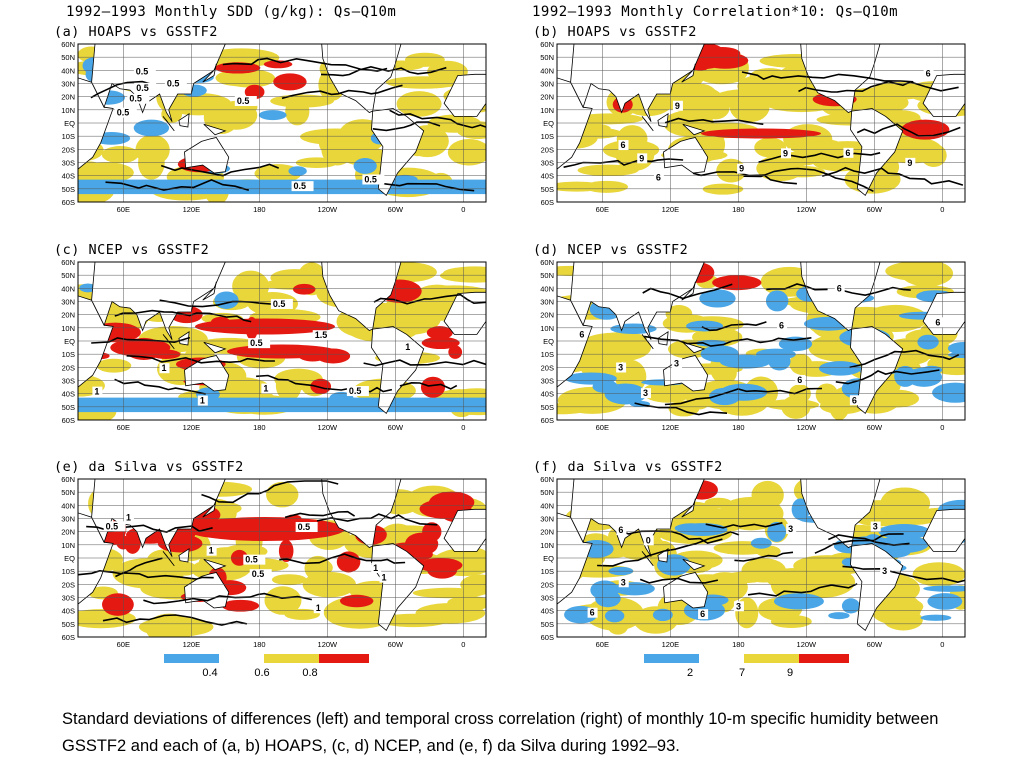 This screenshot has width=1024, height=768. I want to click on latitude-label: 40N, so click(547, 70).